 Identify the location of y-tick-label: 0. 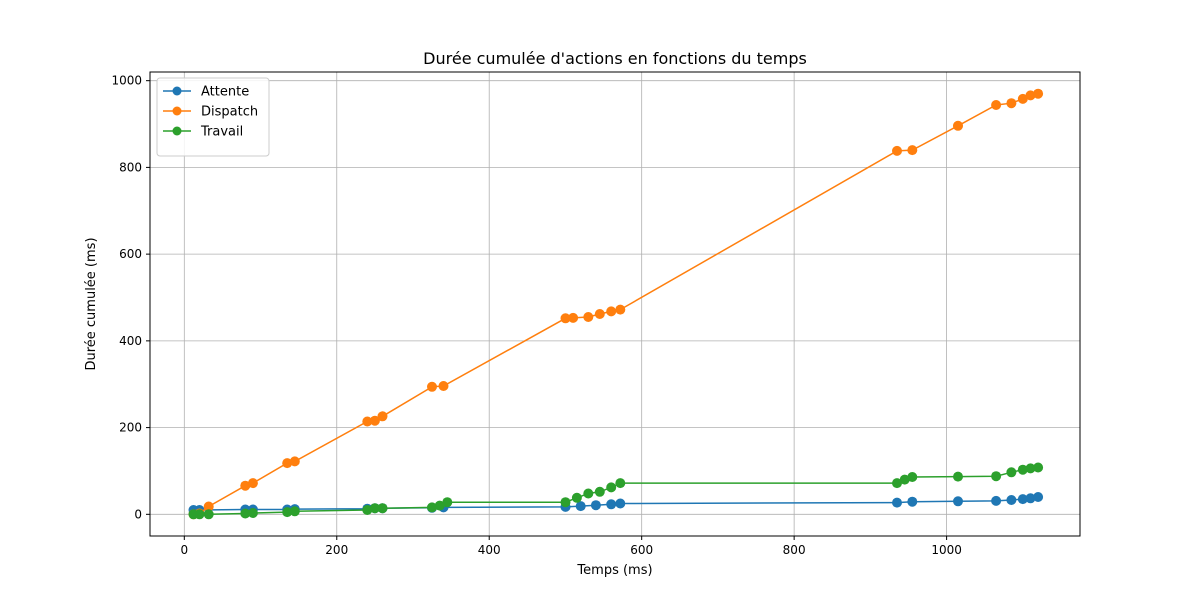
(138, 514).